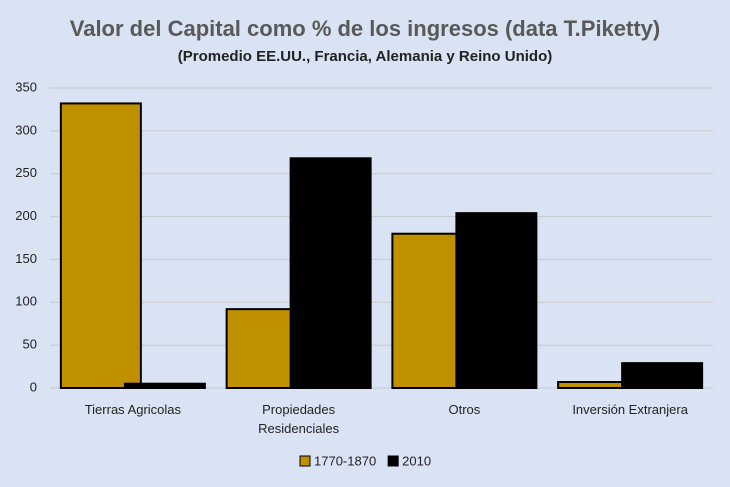 The width and height of the screenshot is (730, 487). Describe the element at coordinates (26, 258) in the screenshot. I see `y-tick-label: 150` at that location.